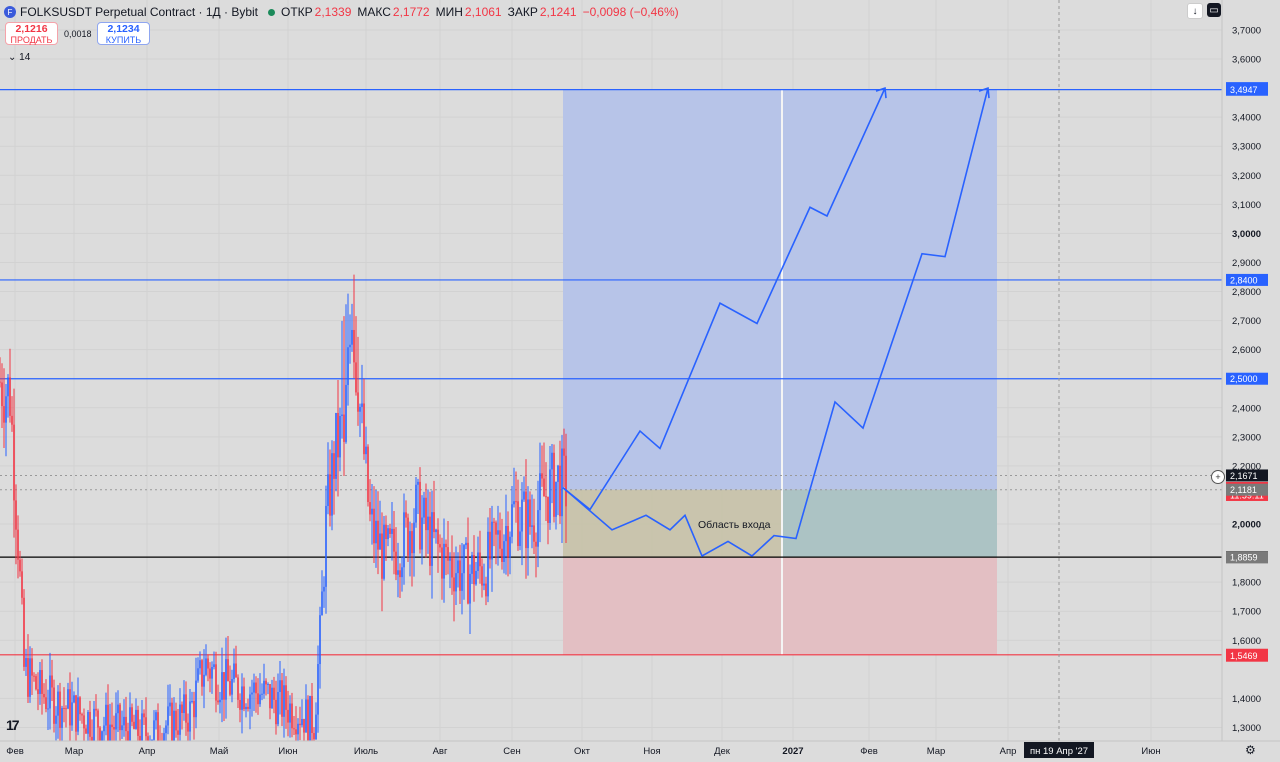  I want to click on y-tick-label: 2,7000, so click(1246, 321).